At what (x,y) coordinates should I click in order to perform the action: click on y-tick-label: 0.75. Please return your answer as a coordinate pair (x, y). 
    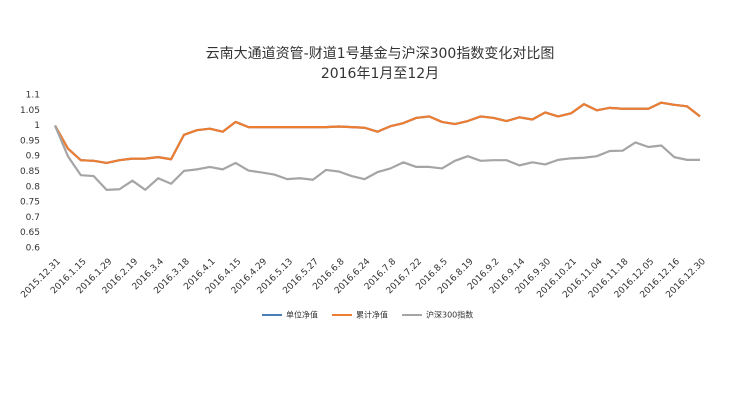
    Looking at the image, I should click on (30, 203).